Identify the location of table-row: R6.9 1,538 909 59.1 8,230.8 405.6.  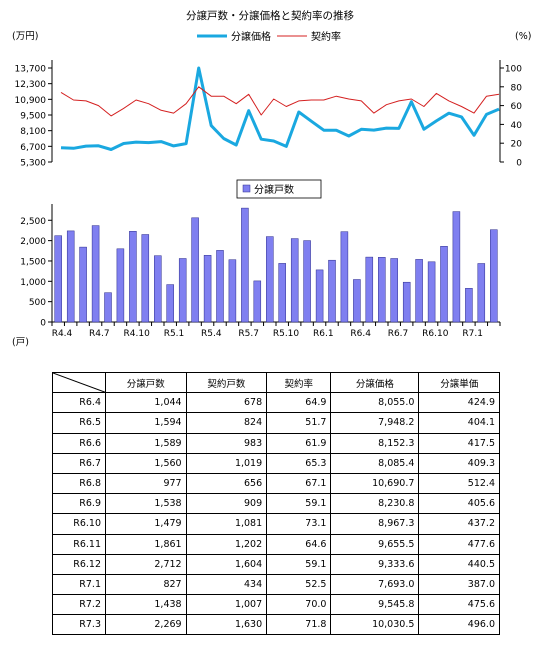
(276, 504).